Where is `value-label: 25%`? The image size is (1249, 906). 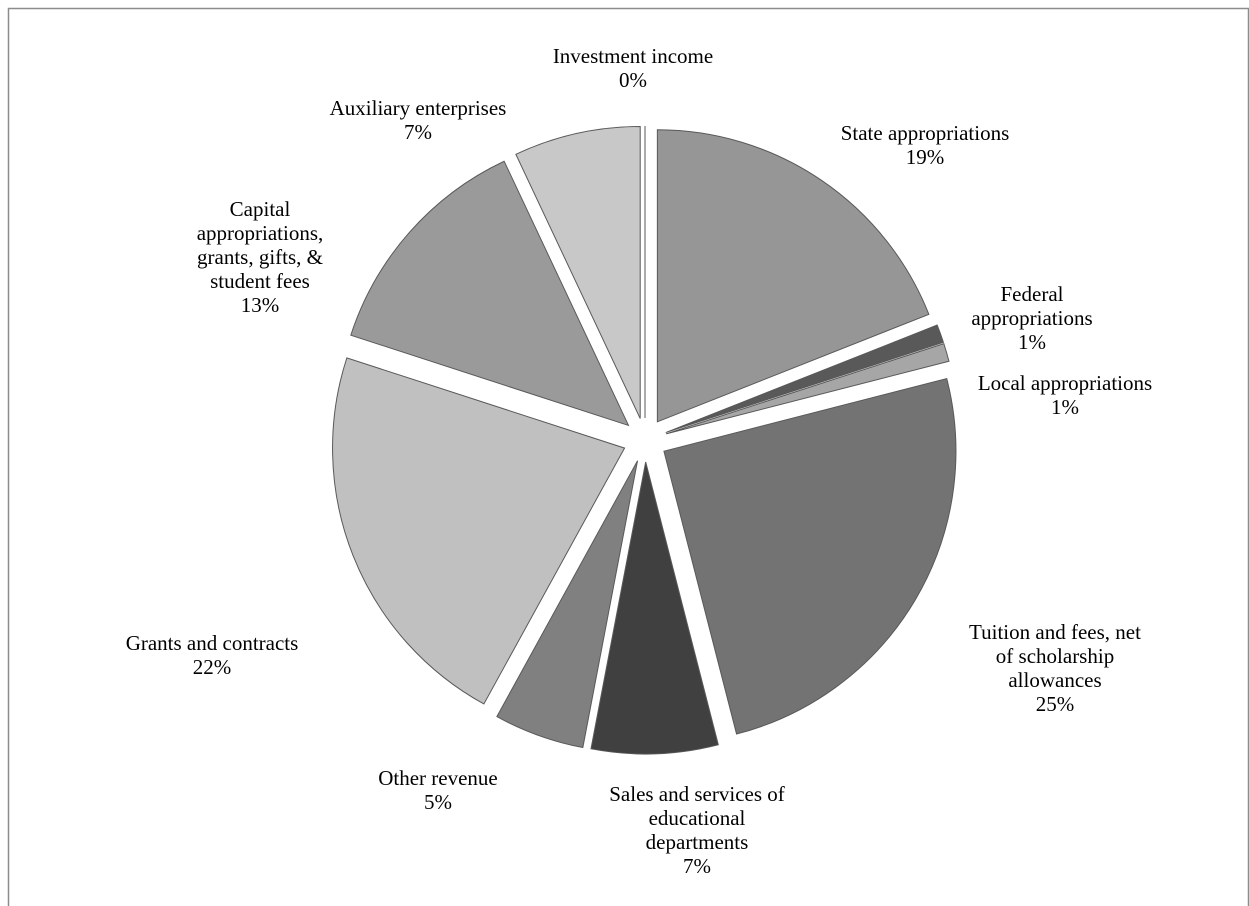
value-label: 25% is located at coordinates (1055, 704).